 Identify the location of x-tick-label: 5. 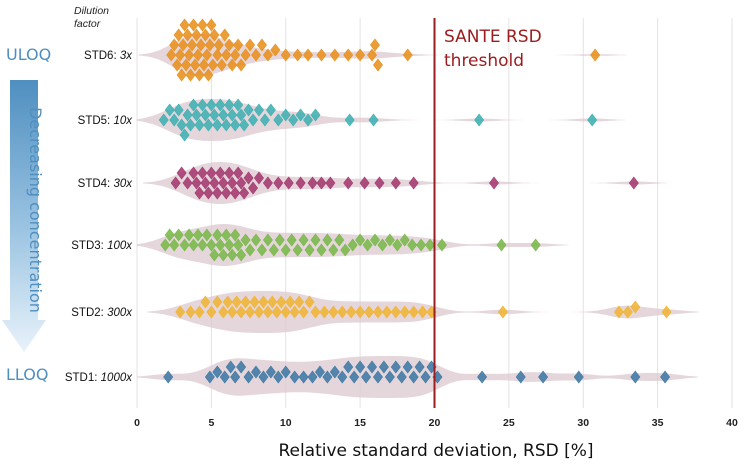
(211, 423).